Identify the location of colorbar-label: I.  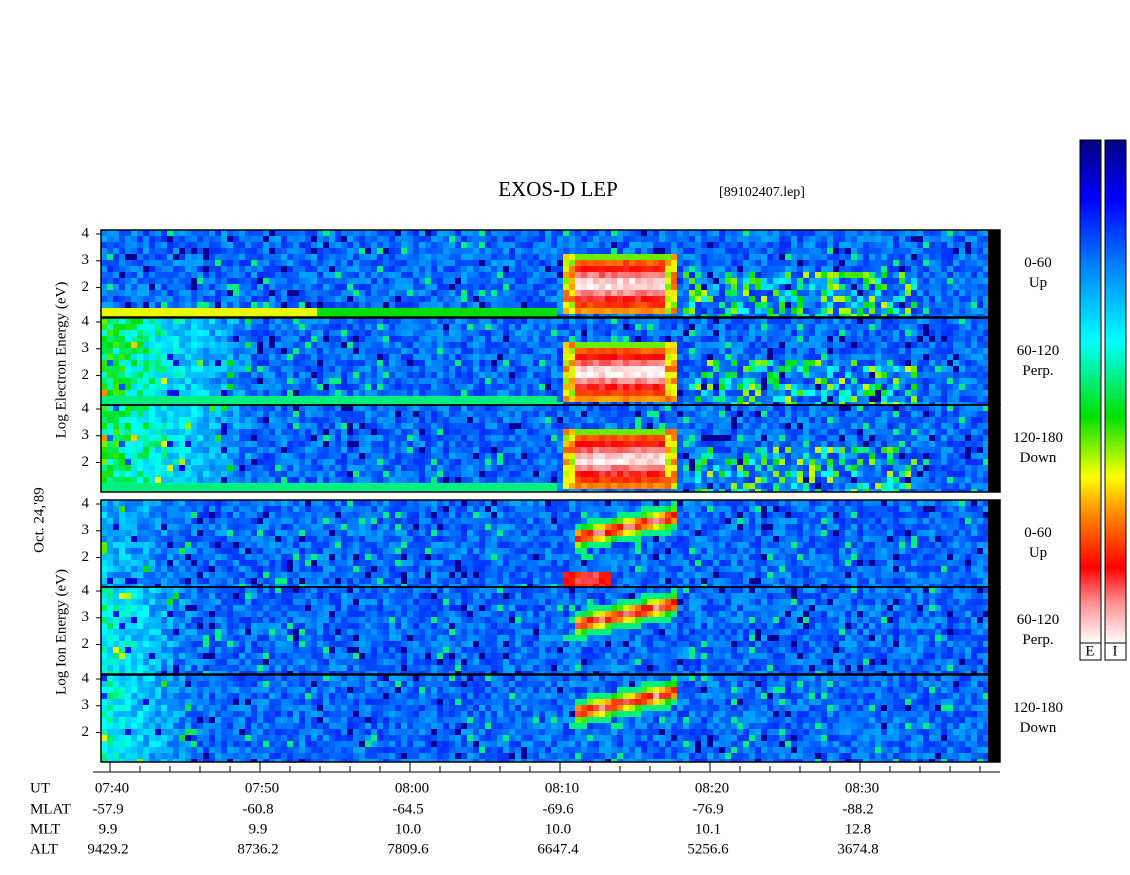
(1115, 651).